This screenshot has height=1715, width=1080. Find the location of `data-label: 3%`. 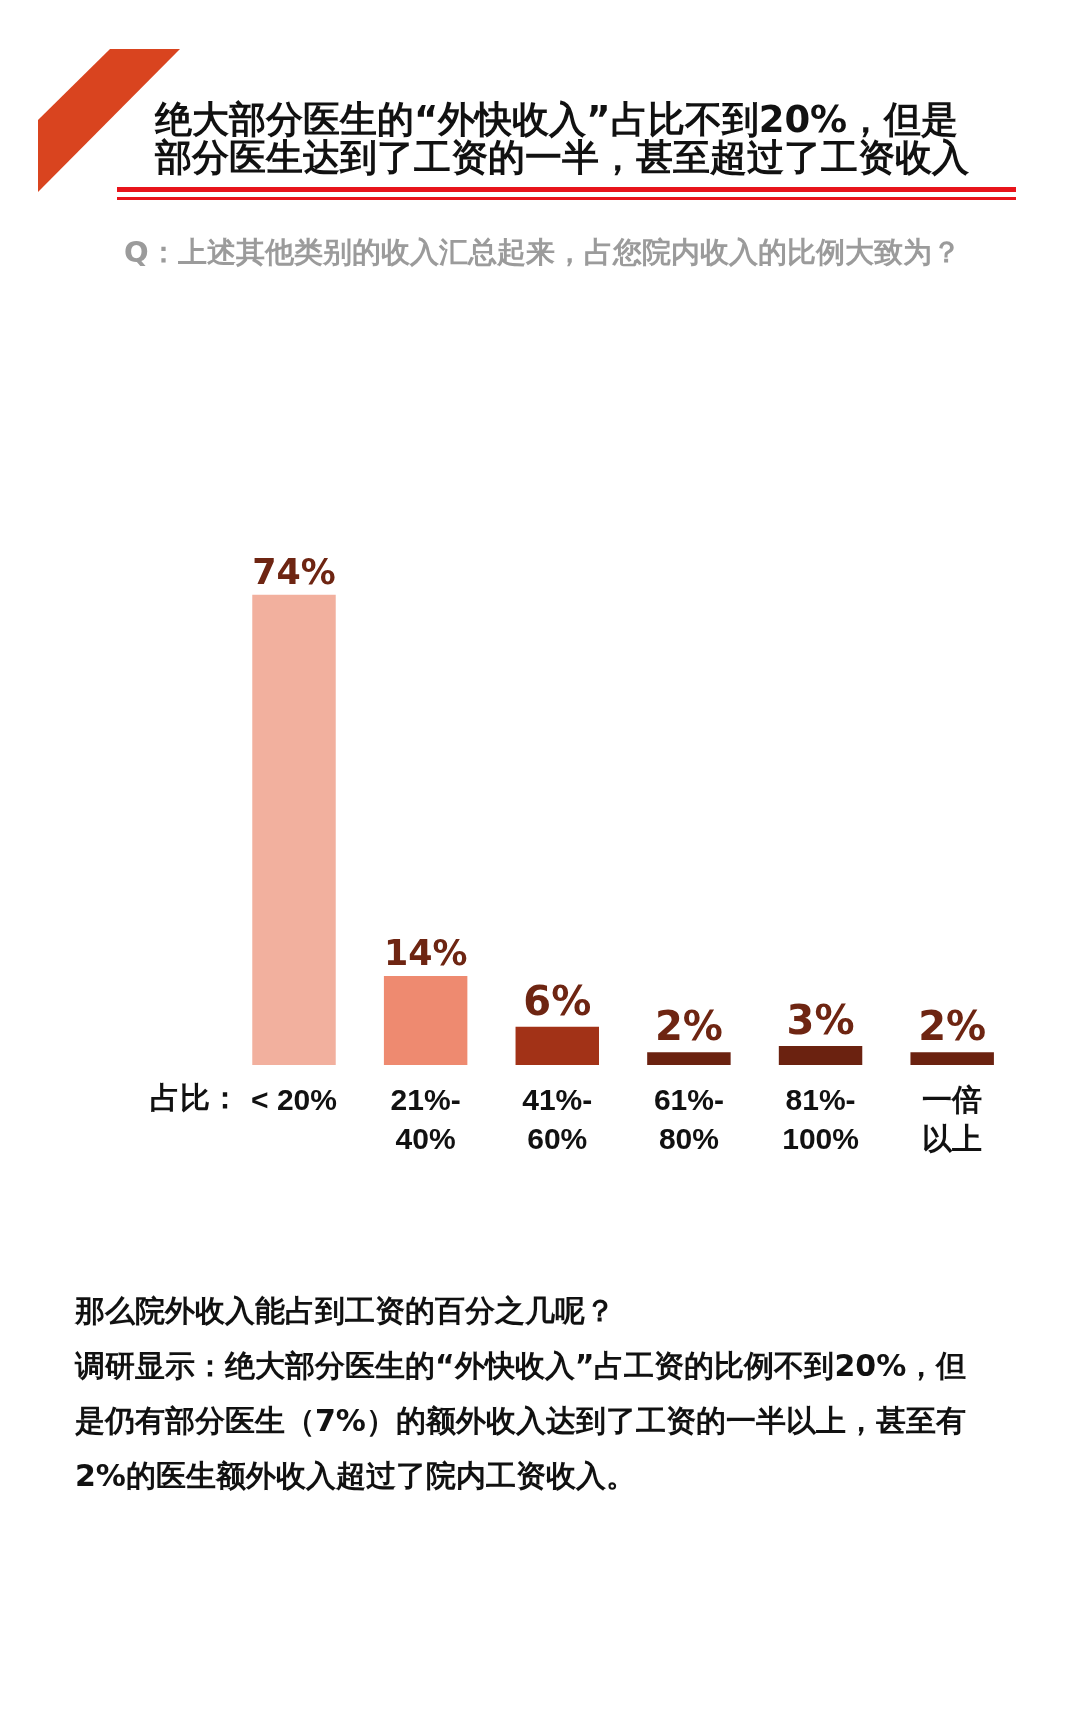

data-label: 3% is located at coordinates (820, 1019).